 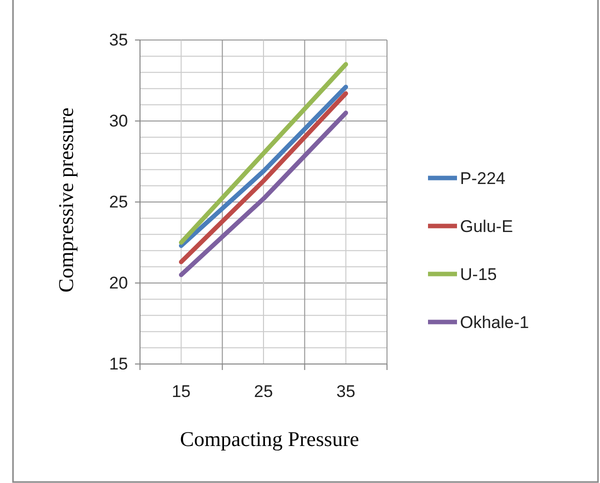 What do you see at coordinates (118, 202) in the screenshot?
I see `y-tick-label: 25` at bounding box center [118, 202].